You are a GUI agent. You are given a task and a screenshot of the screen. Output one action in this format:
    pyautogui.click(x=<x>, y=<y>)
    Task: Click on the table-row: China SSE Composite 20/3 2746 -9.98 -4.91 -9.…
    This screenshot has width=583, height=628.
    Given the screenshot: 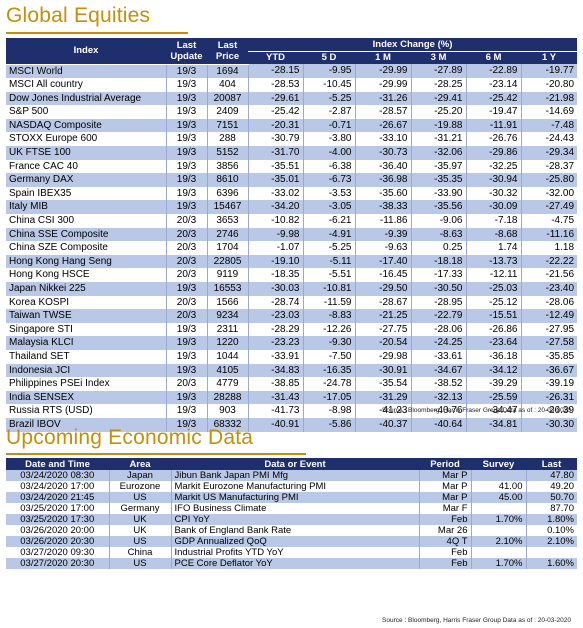 What is the action you would take?
    pyautogui.click(x=292, y=234)
    